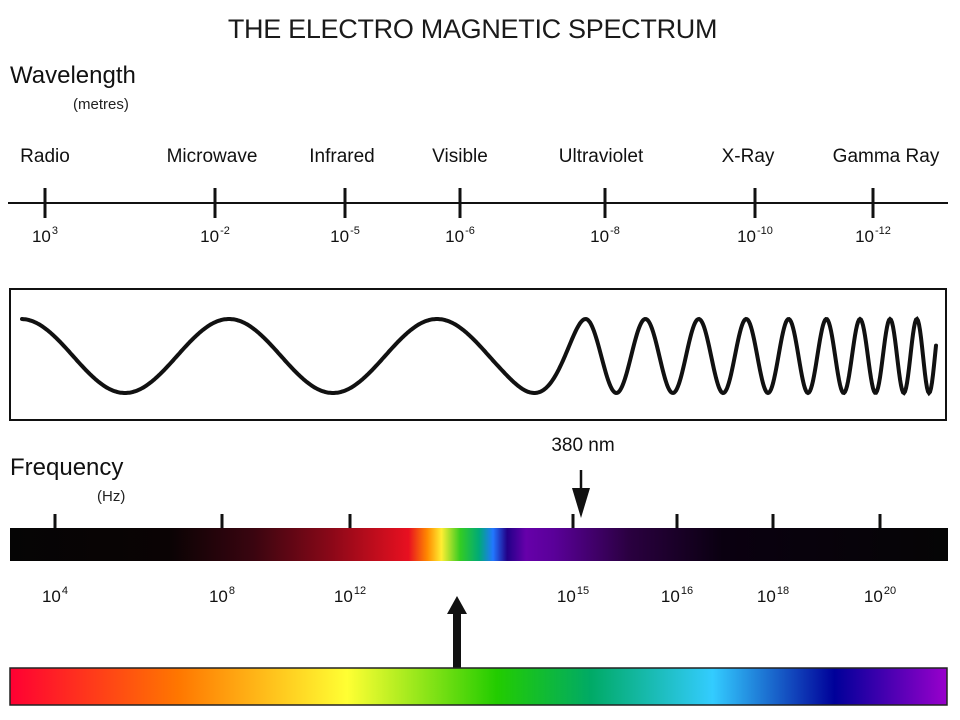  I want to click on wavelength-tick-label-0: 10³, so click(45, 236).